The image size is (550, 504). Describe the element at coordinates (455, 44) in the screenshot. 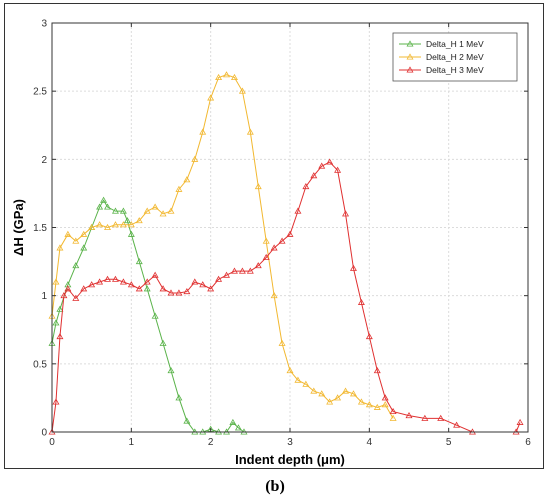

I see `legend-label: Delta_H 1 MeV` at that location.